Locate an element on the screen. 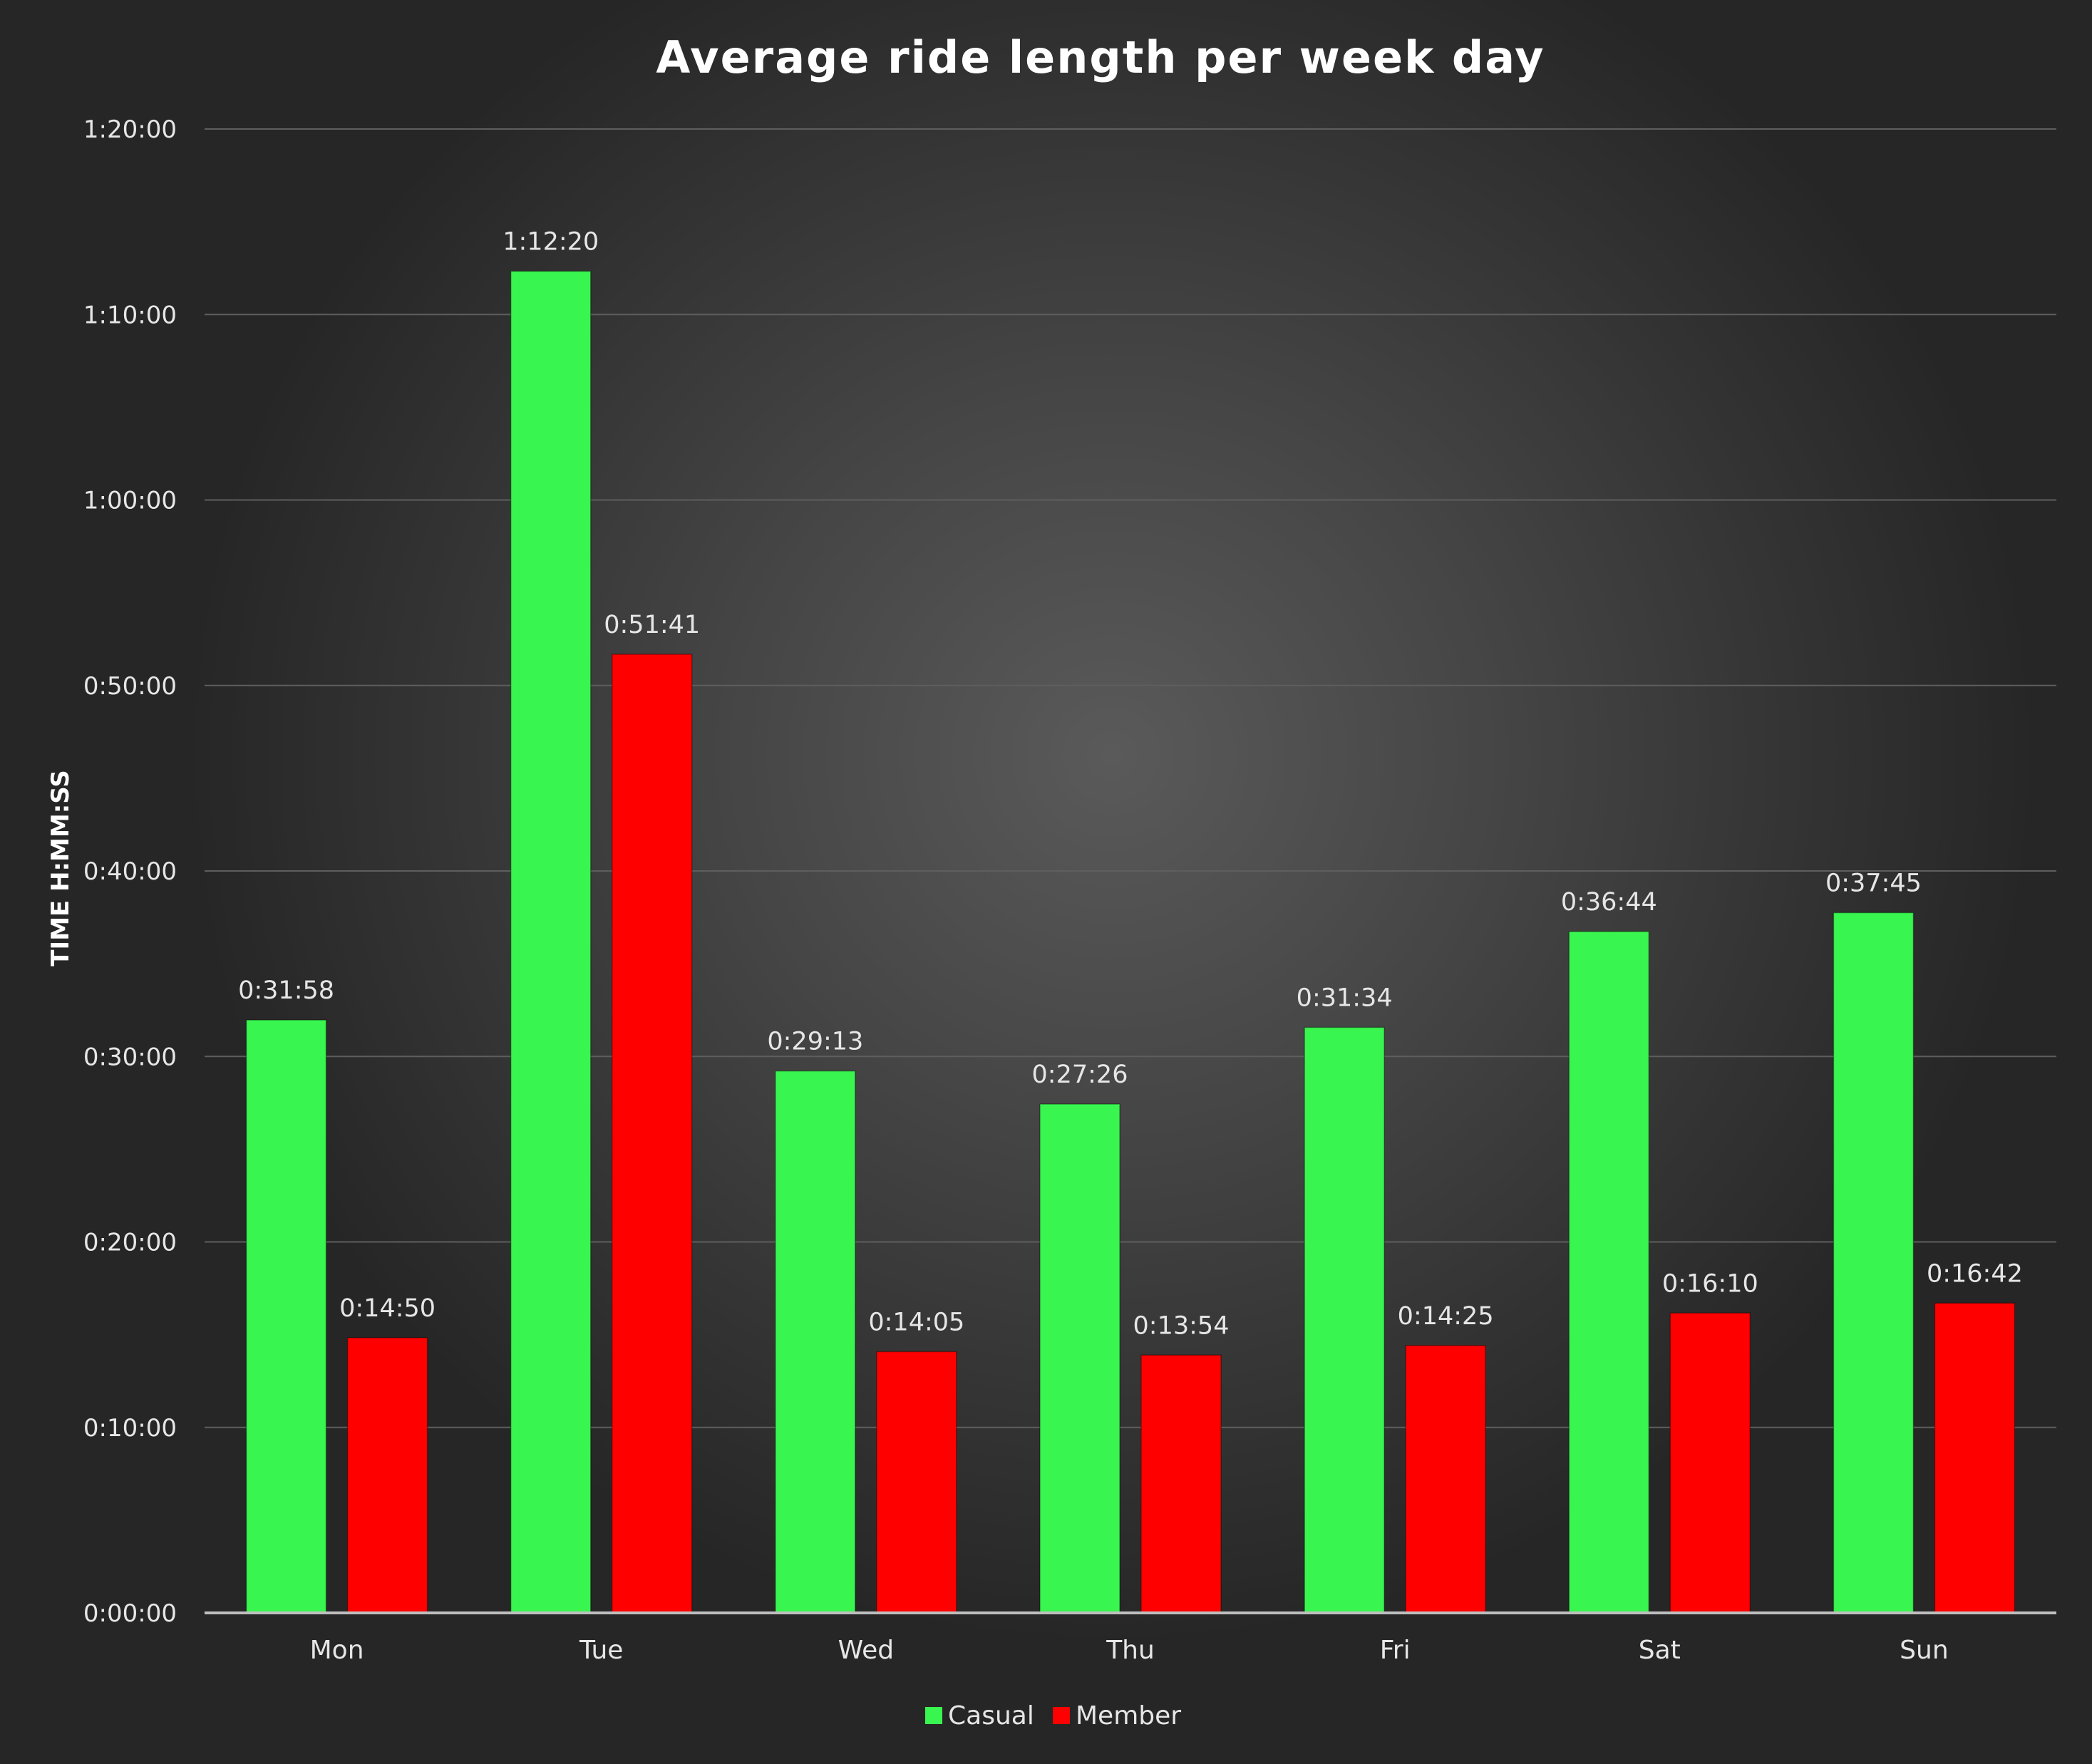  legend-swatch-member is located at coordinates (1061, 1715).